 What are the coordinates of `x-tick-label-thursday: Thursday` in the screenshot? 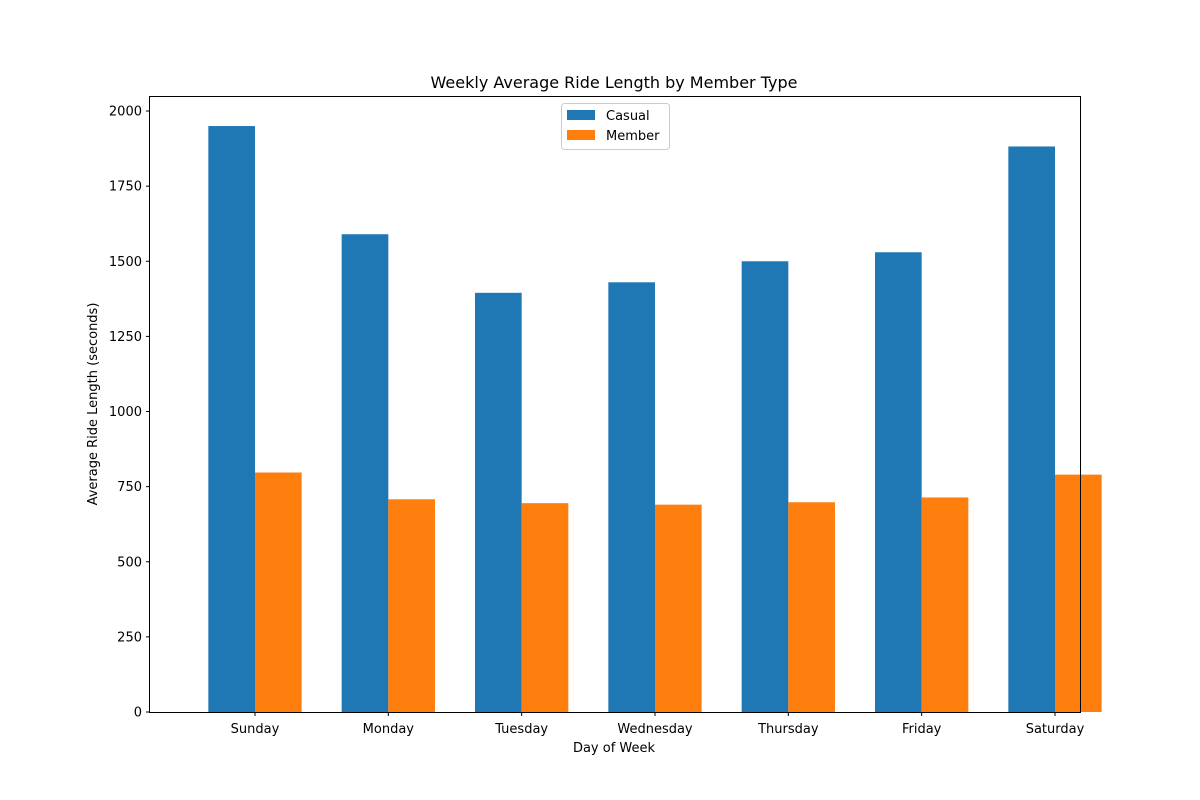 It's located at (788, 729).